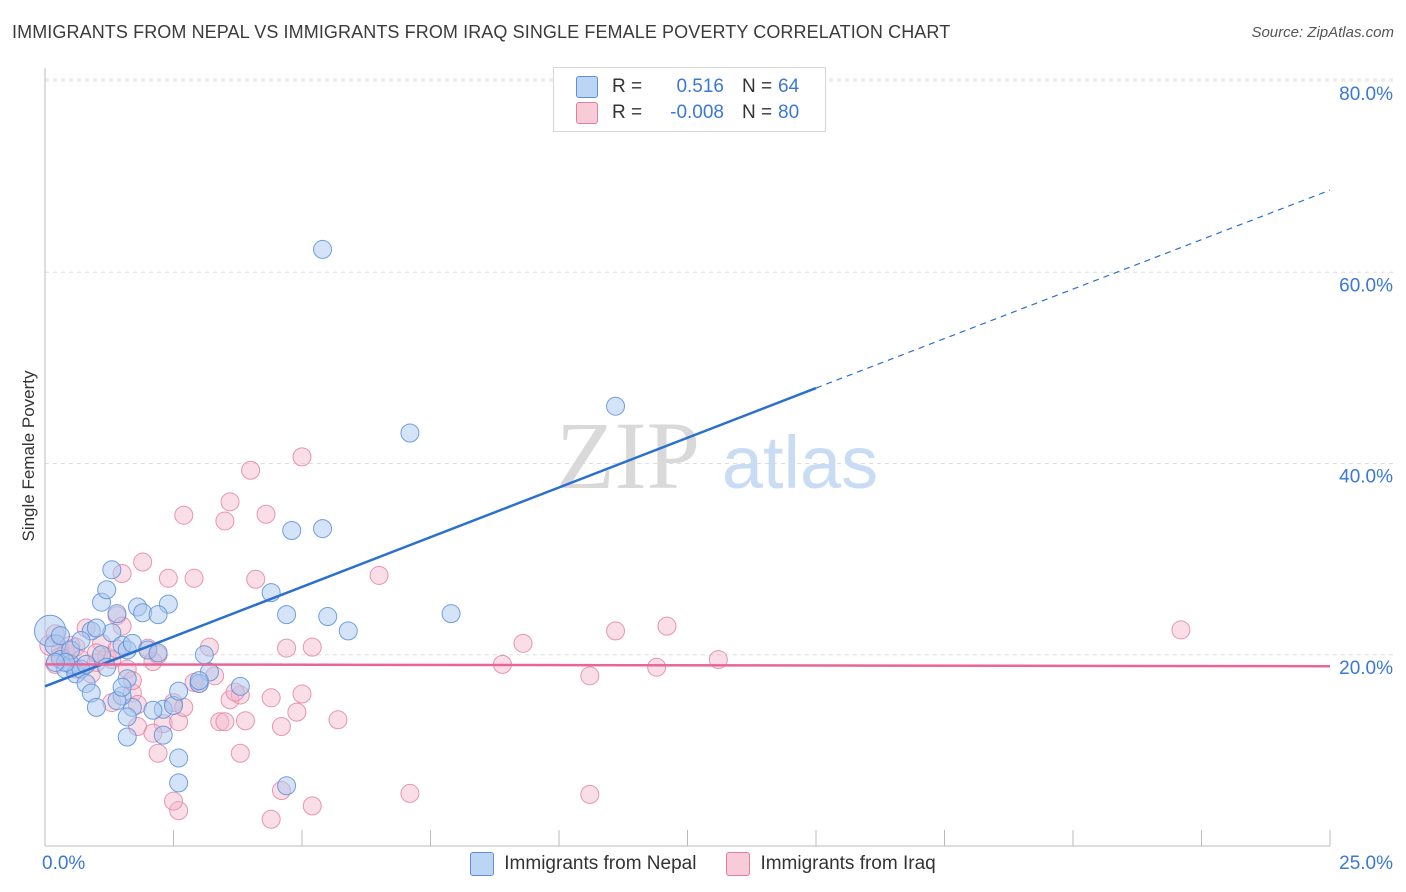  Describe the element at coordinates (600, 863) in the screenshot. I see `nepal-legend-label: Immigrants from Nepal` at that location.